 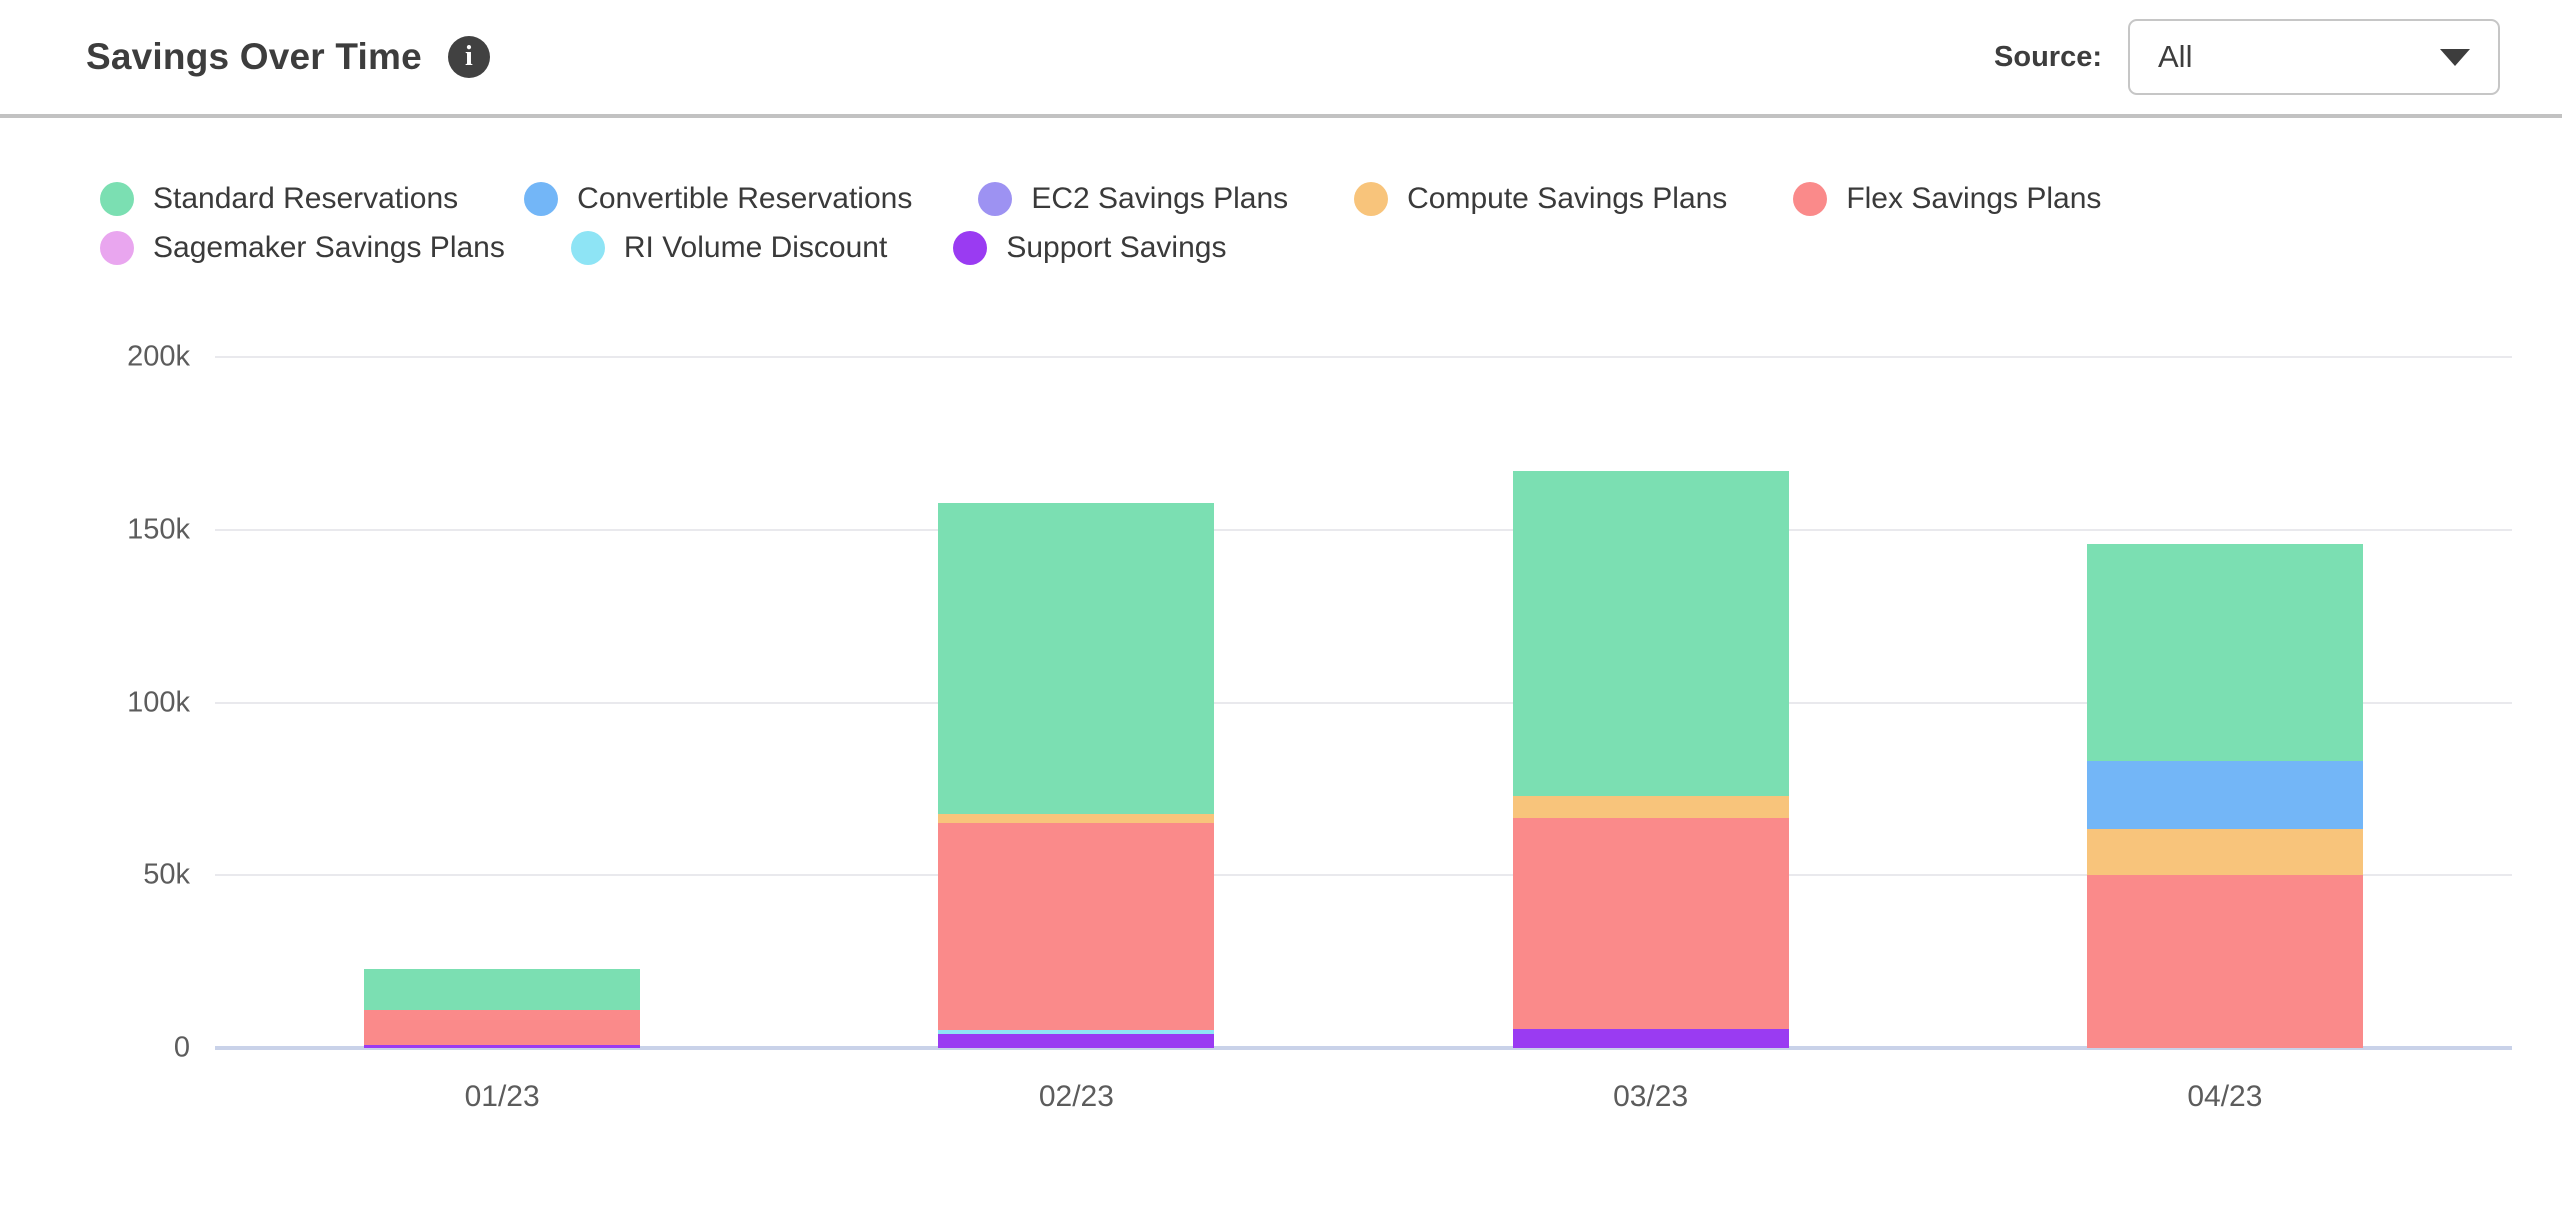 What do you see at coordinates (468, 57) in the screenshot?
I see `info-icon: i` at bounding box center [468, 57].